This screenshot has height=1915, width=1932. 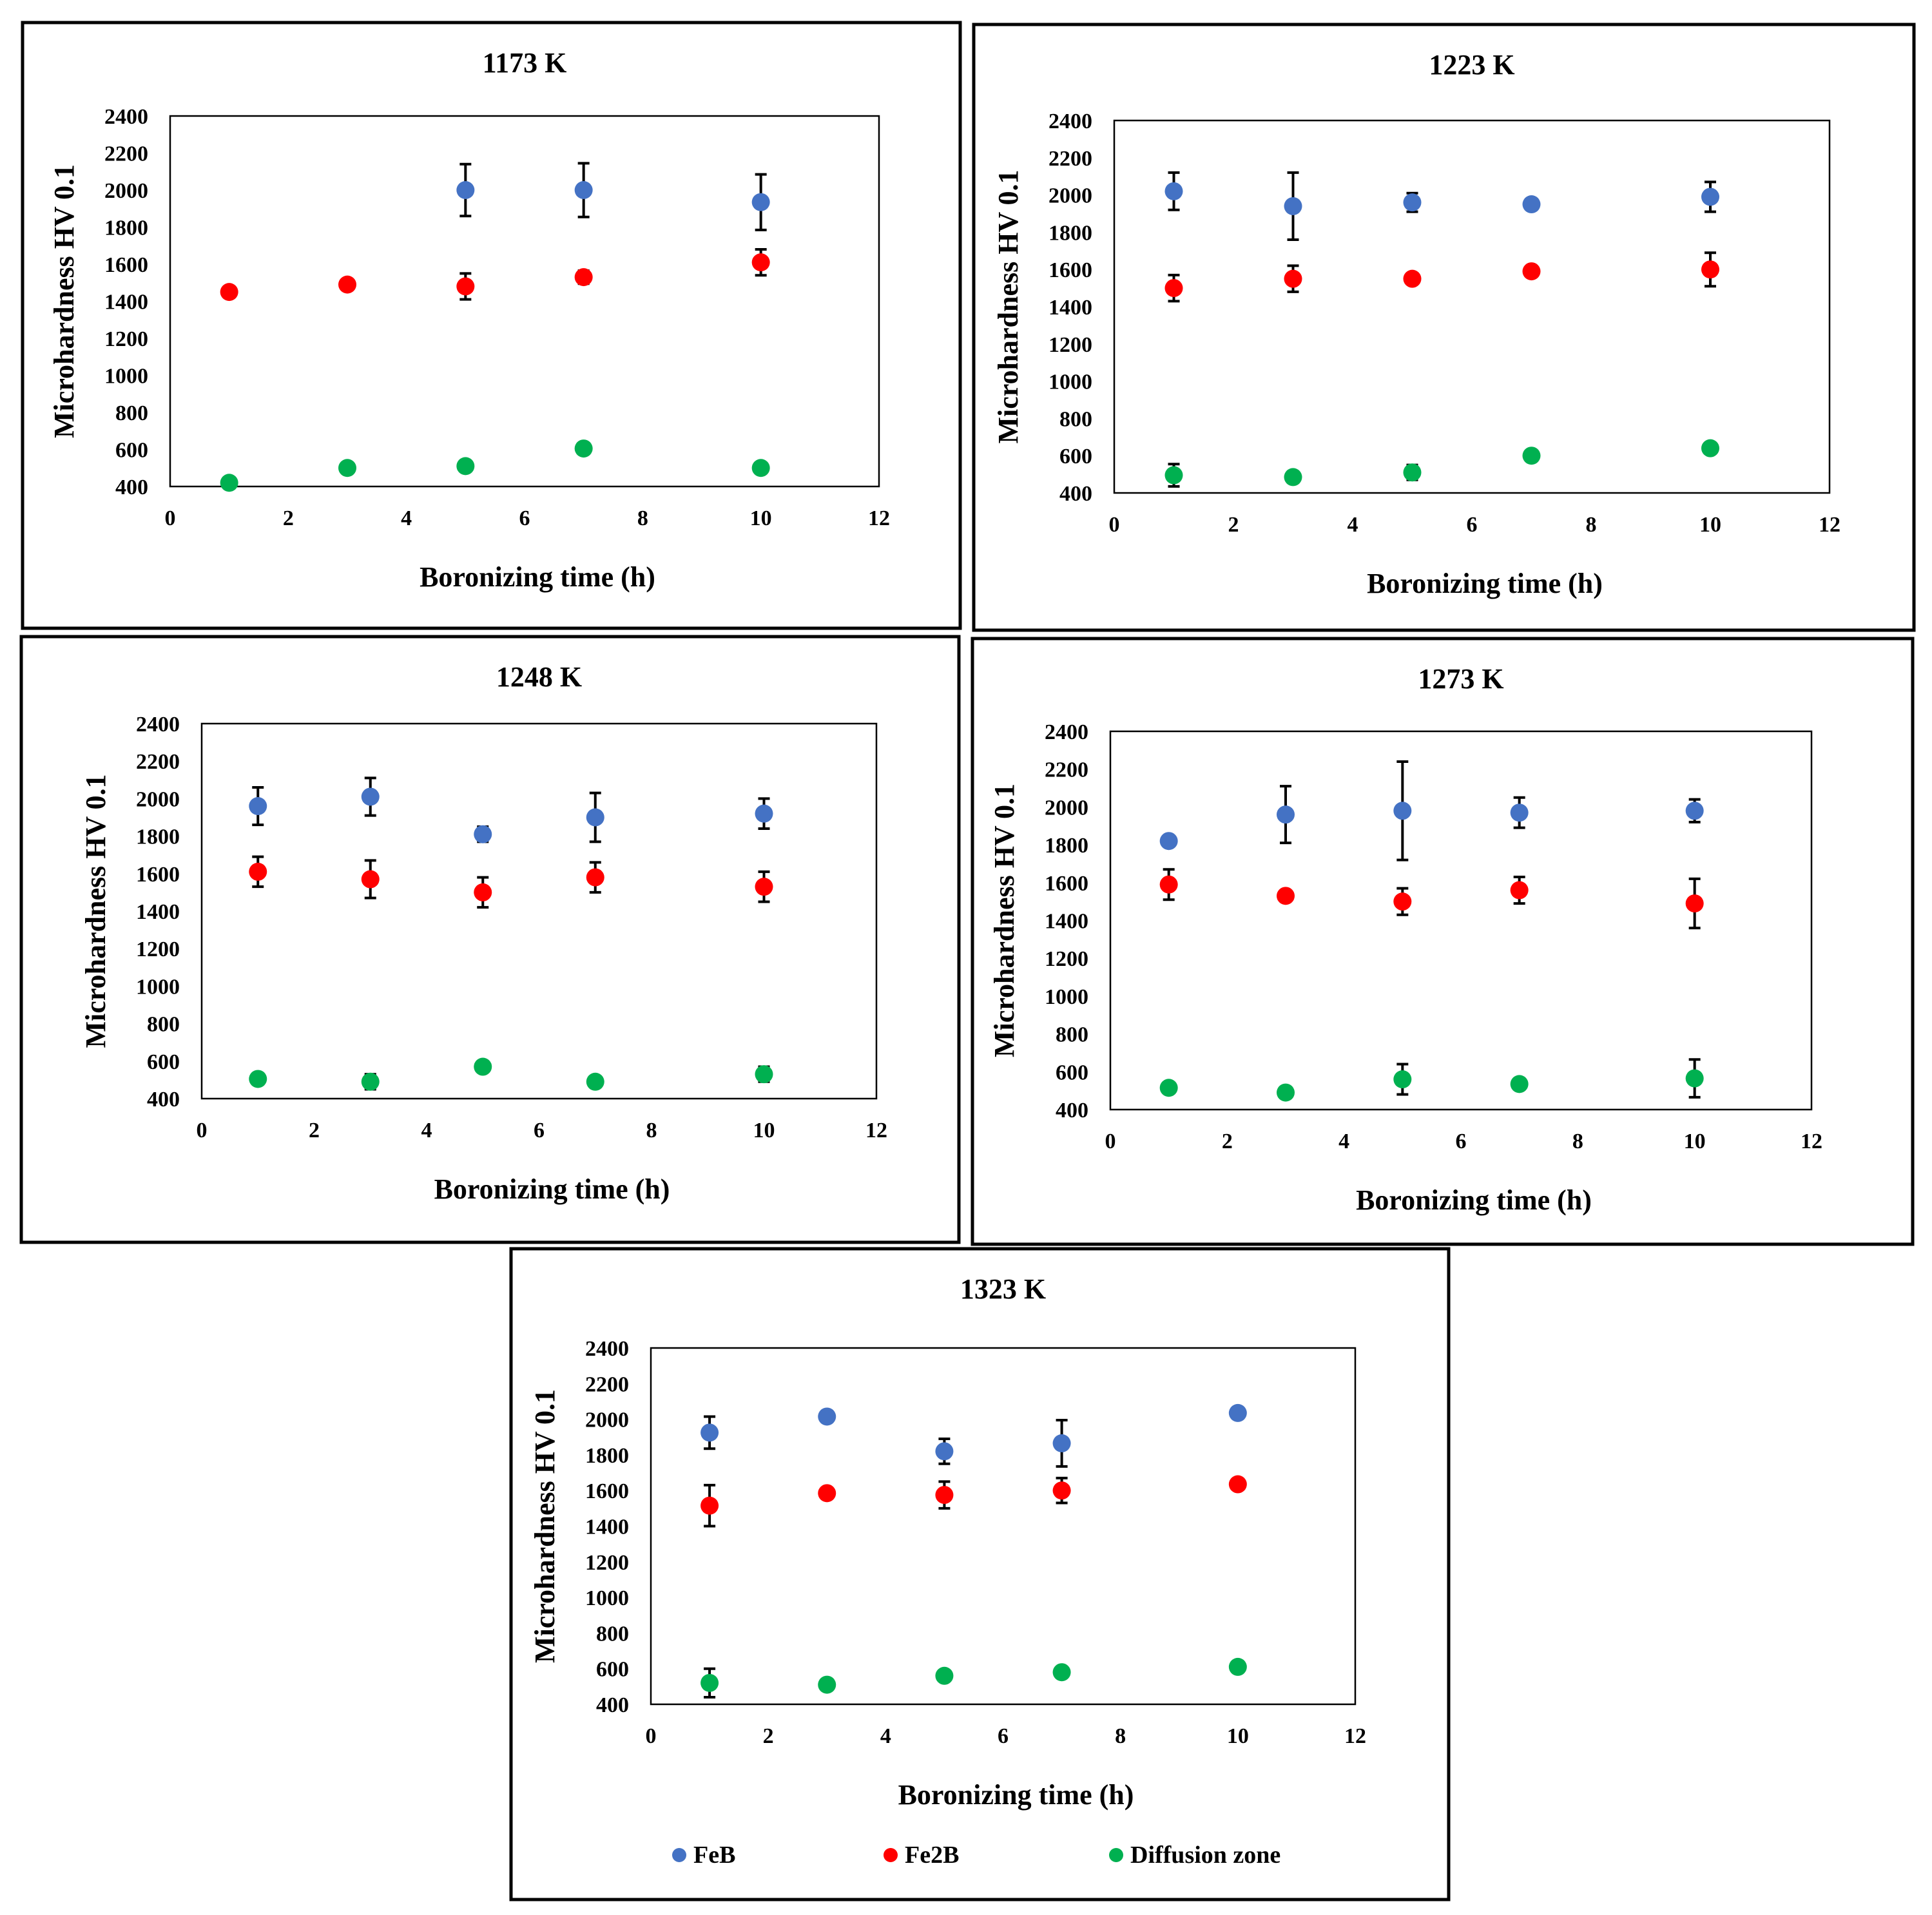 What do you see at coordinates (714, 1855) in the screenshot?
I see `legend-label: FeB` at bounding box center [714, 1855].